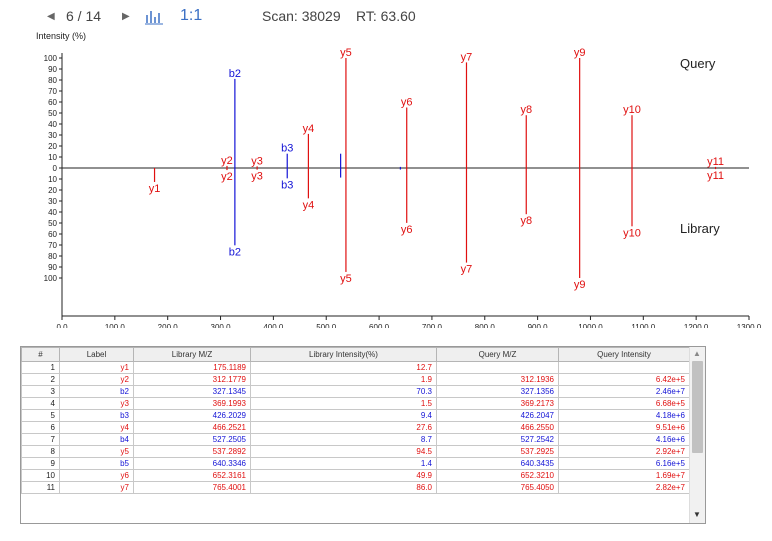 This screenshot has width=772, height=541. I want to click on page-indicator: 6 / 14, so click(84, 16).